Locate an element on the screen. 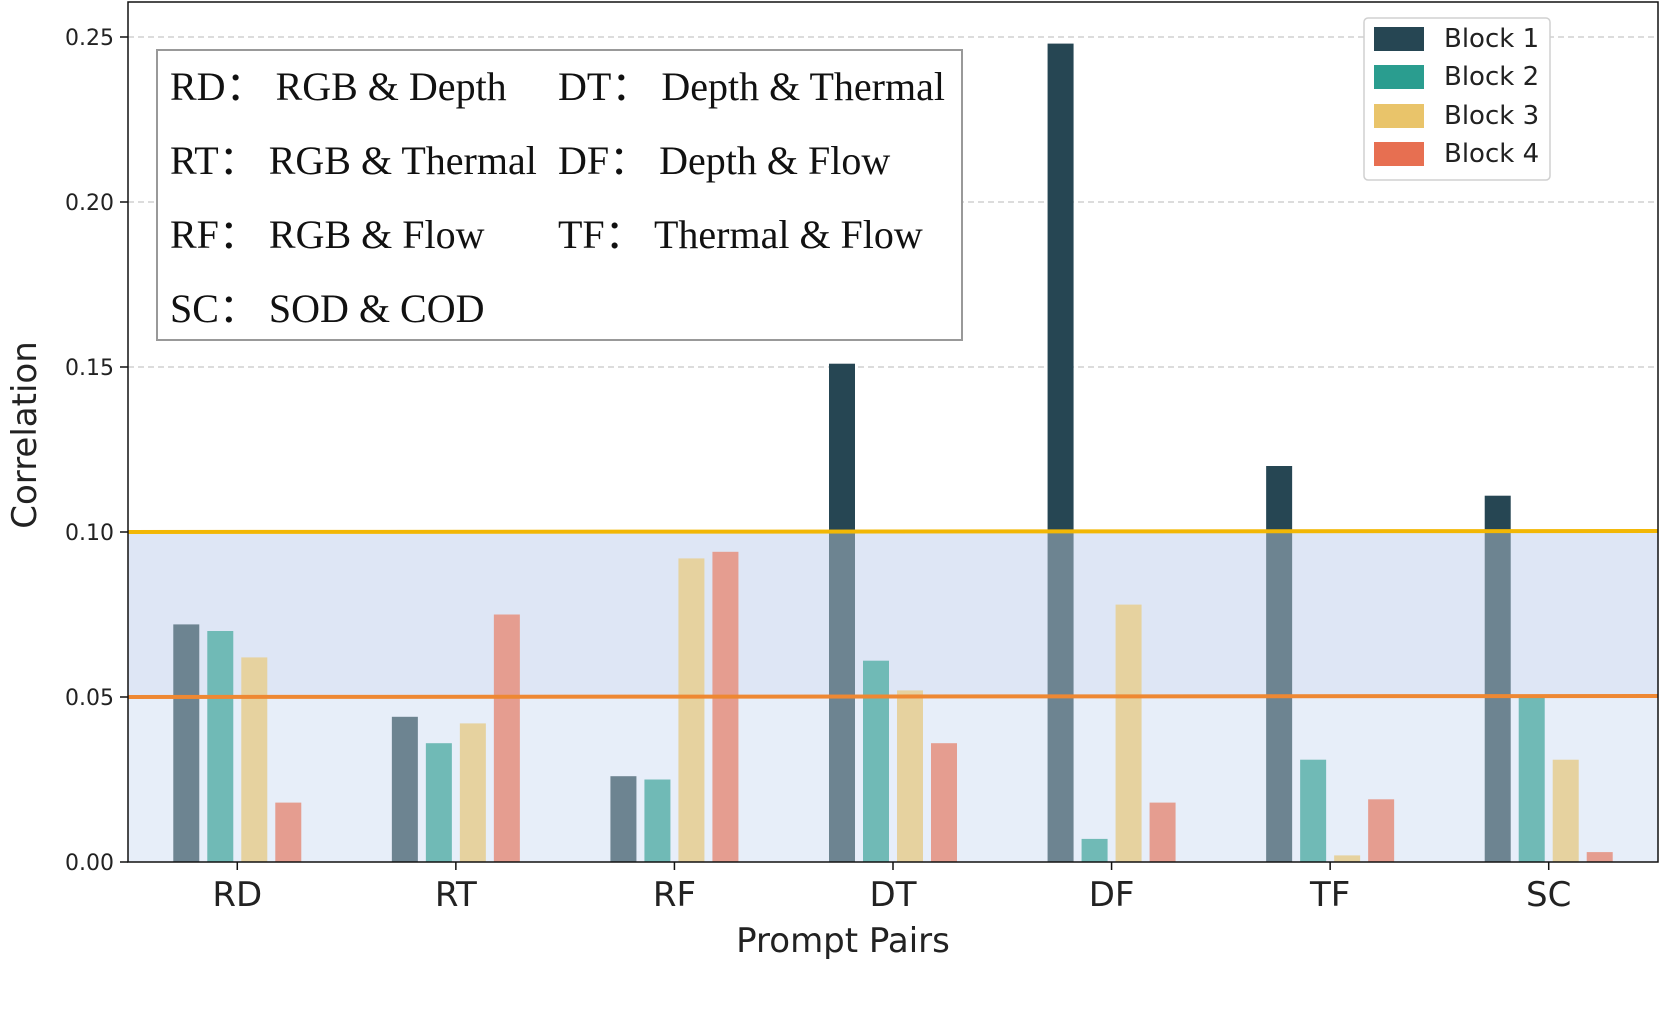 Image resolution: width=1660 pixels, height=1019 pixels. y-tick-label: 0.05 is located at coordinates (89, 698).